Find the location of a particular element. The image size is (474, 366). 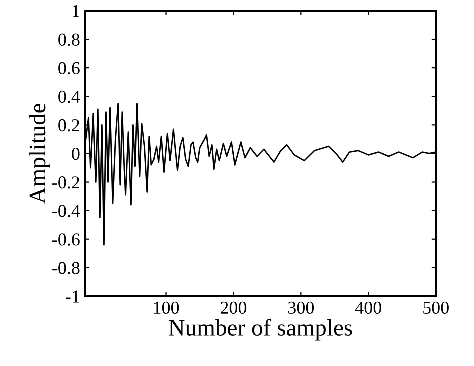

y-axis-title: Amplitude is located at coordinates (39, 154).